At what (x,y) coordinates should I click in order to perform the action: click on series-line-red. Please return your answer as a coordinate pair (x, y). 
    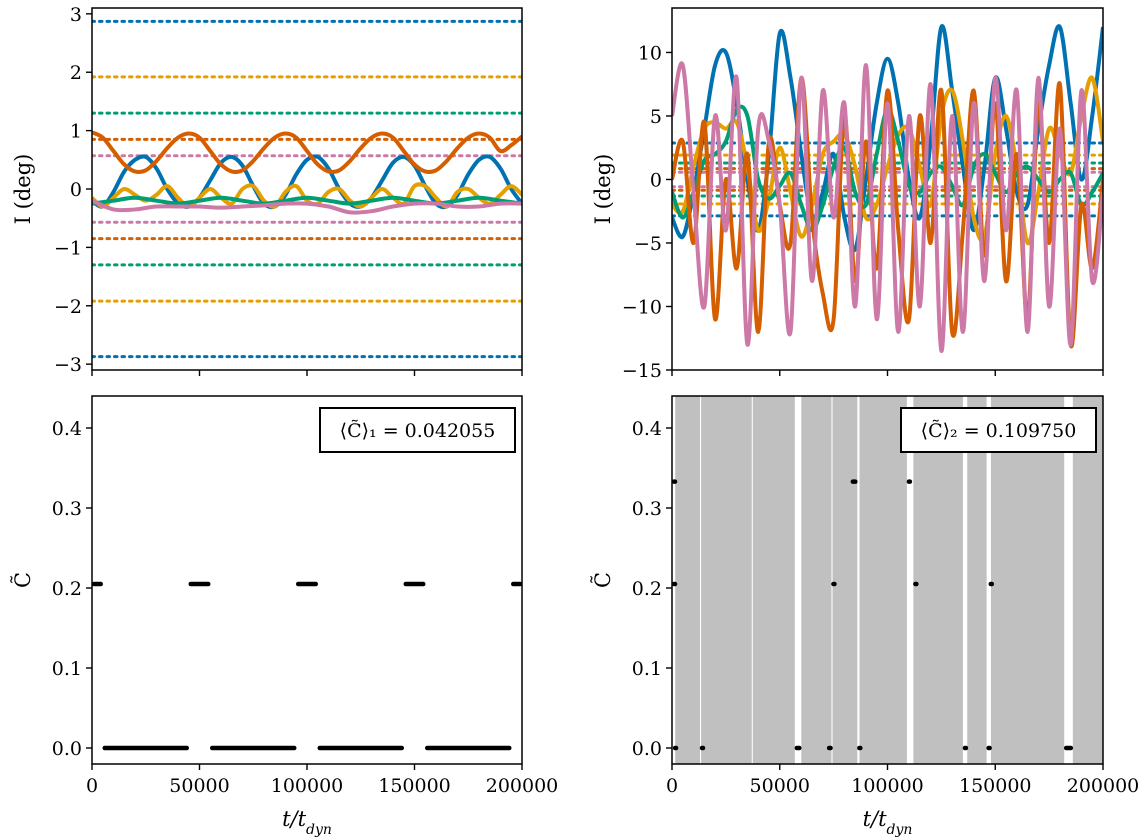
    Looking at the image, I should click on (307, 152).